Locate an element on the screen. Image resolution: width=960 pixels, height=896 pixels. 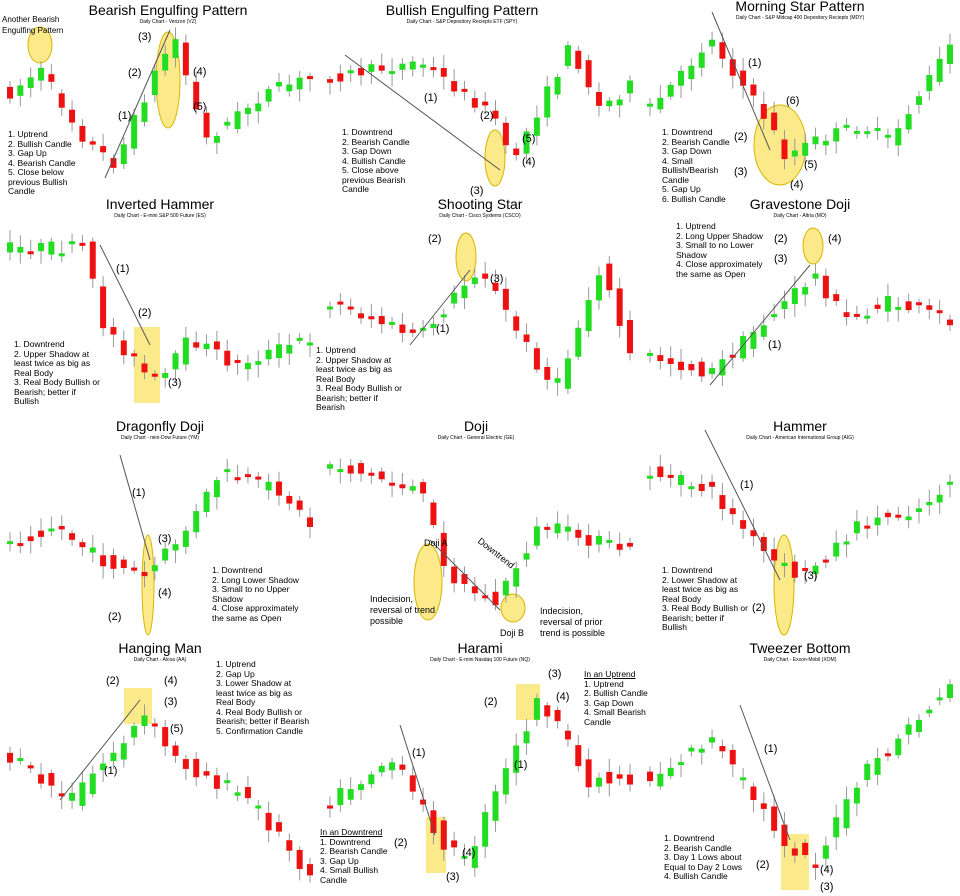
panel-subtitle: Daily Chart - mini-Dow Future (YM) is located at coordinates (160, 438).